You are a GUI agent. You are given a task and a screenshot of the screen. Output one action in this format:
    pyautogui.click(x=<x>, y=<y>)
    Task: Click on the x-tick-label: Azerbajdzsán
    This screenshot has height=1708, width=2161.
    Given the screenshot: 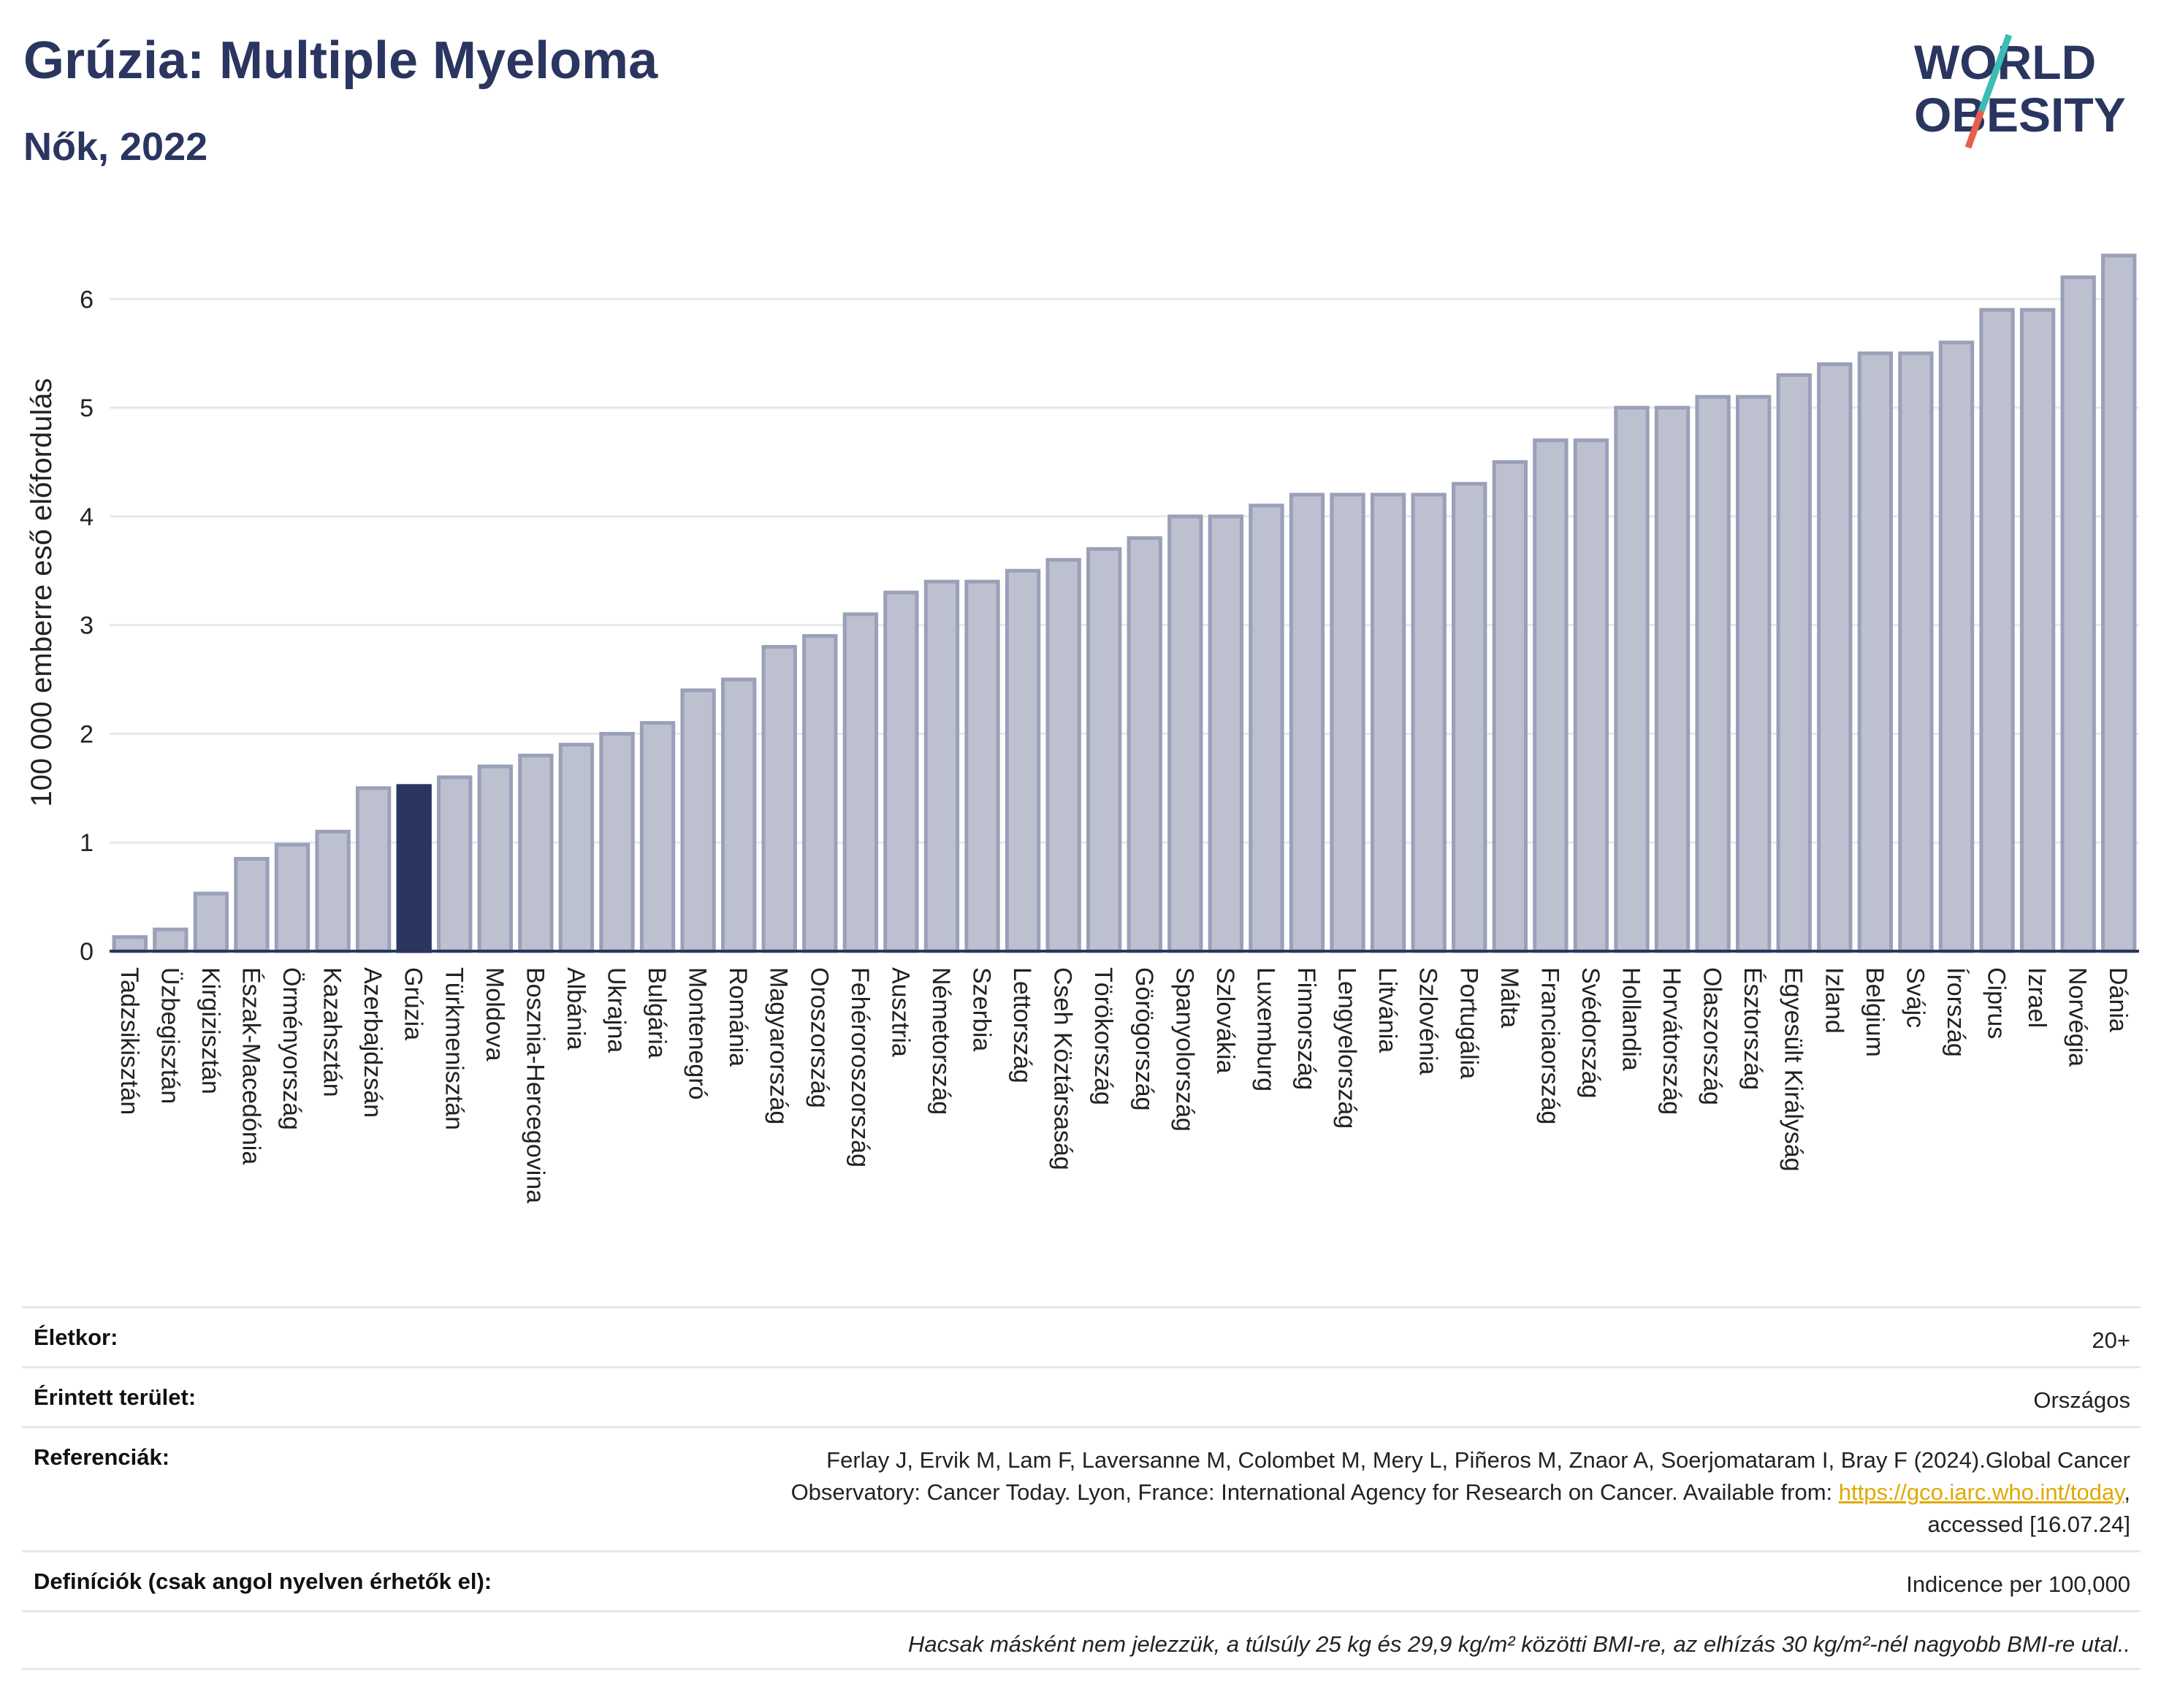 What is the action you would take?
    pyautogui.click(x=372, y=1042)
    